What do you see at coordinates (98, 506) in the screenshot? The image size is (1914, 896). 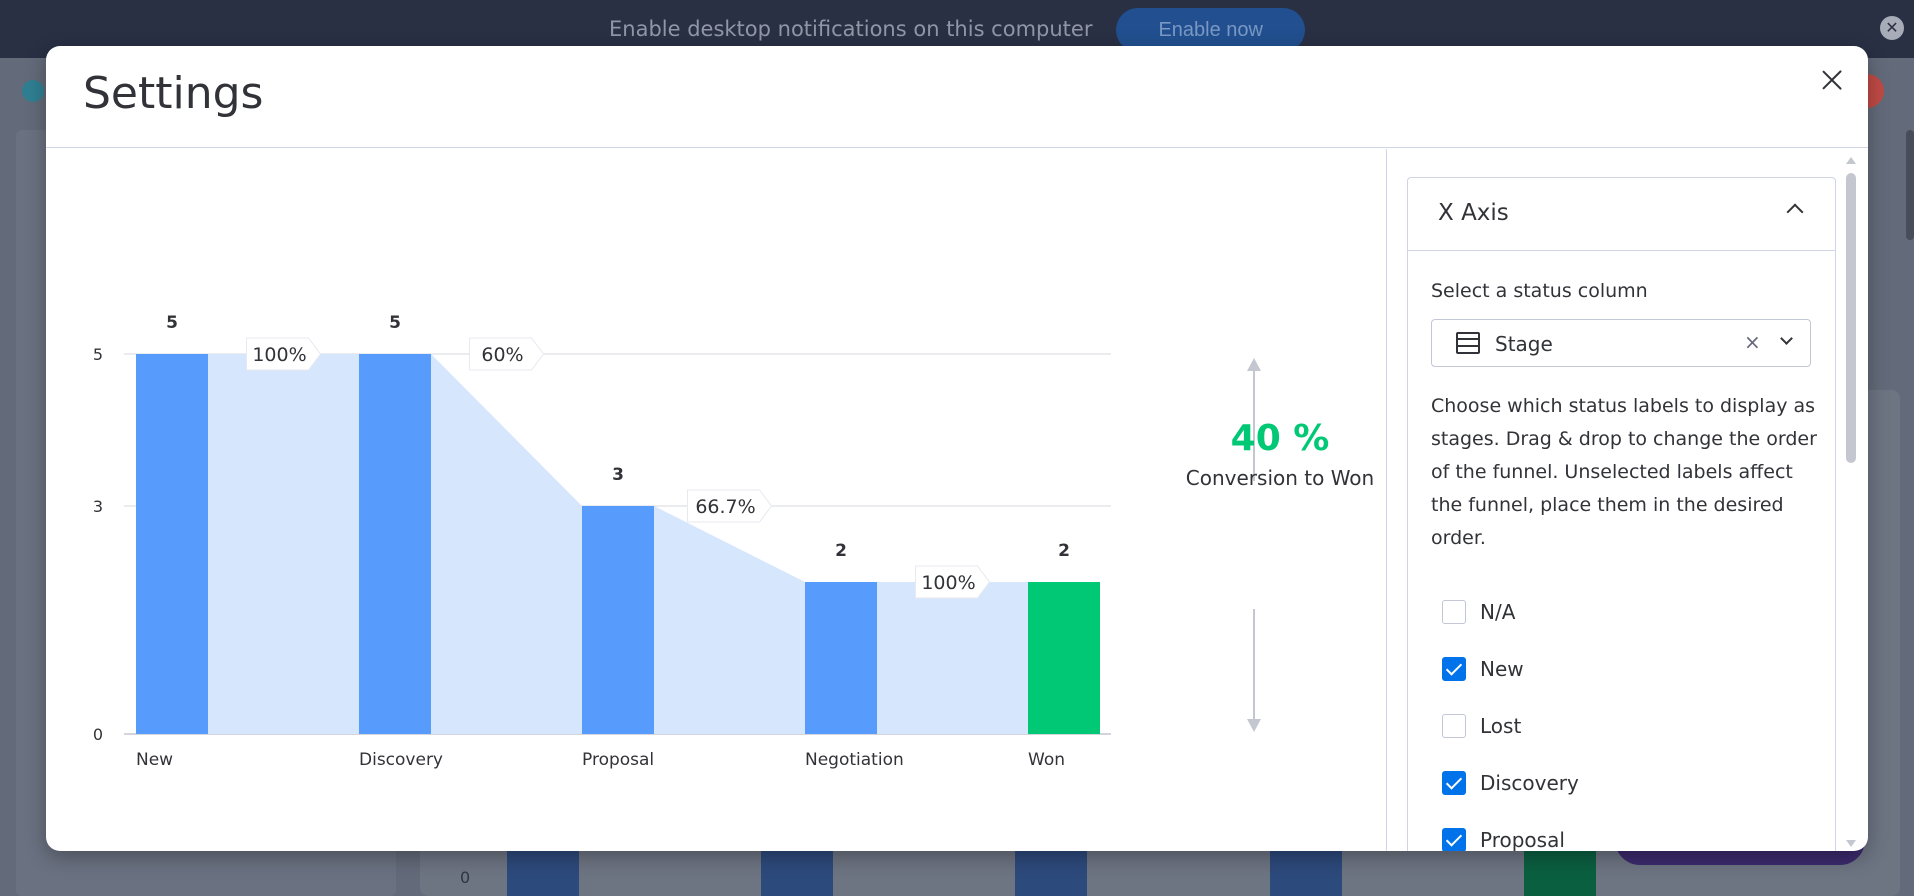 I see `y-tick-label: 3` at bounding box center [98, 506].